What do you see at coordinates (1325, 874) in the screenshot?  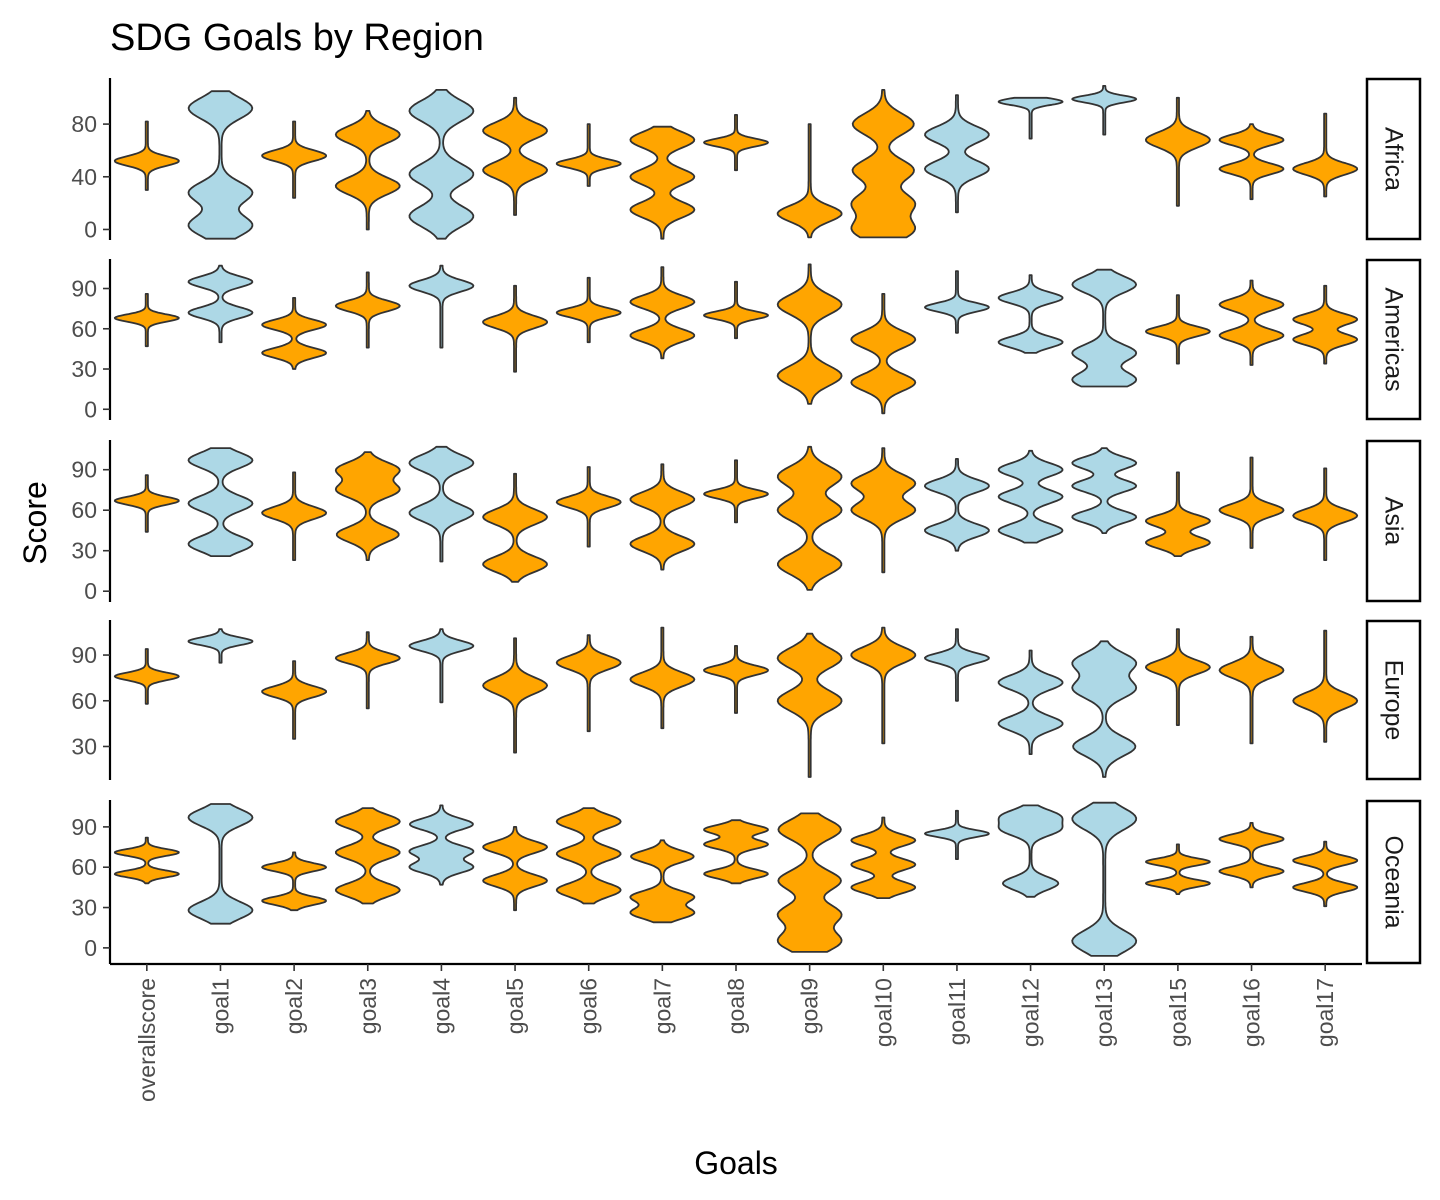 I see `violin-oceania-goal17` at bounding box center [1325, 874].